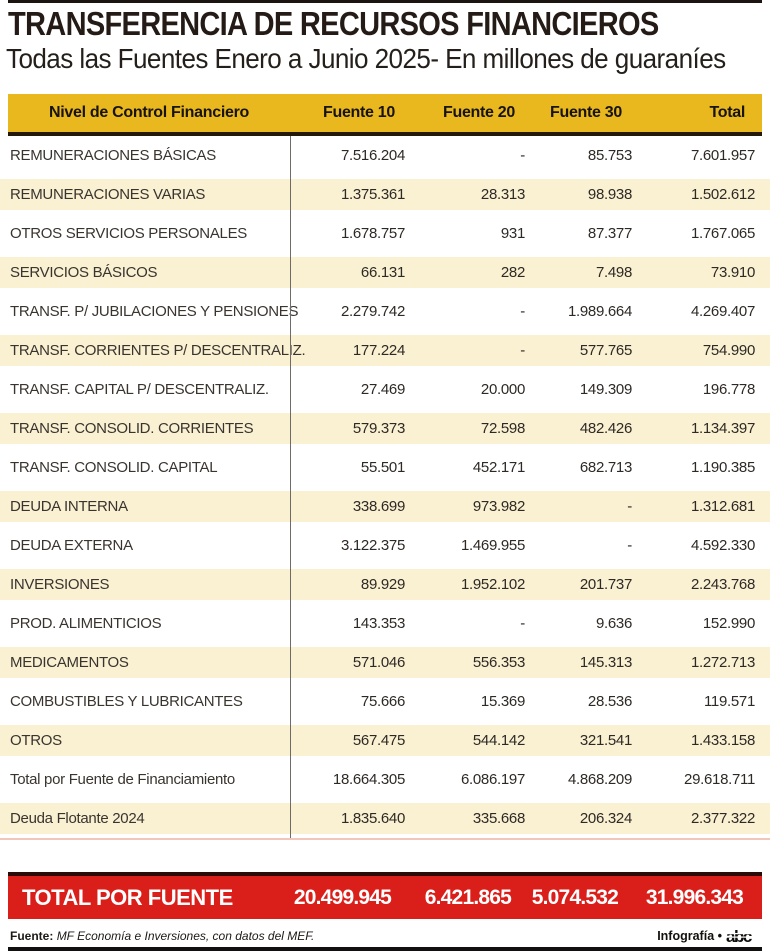  What do you see at coordinates (382, 701) in the screenshot?
I see `cell-fuente10: 75.666` at bounding box center [382, 701].